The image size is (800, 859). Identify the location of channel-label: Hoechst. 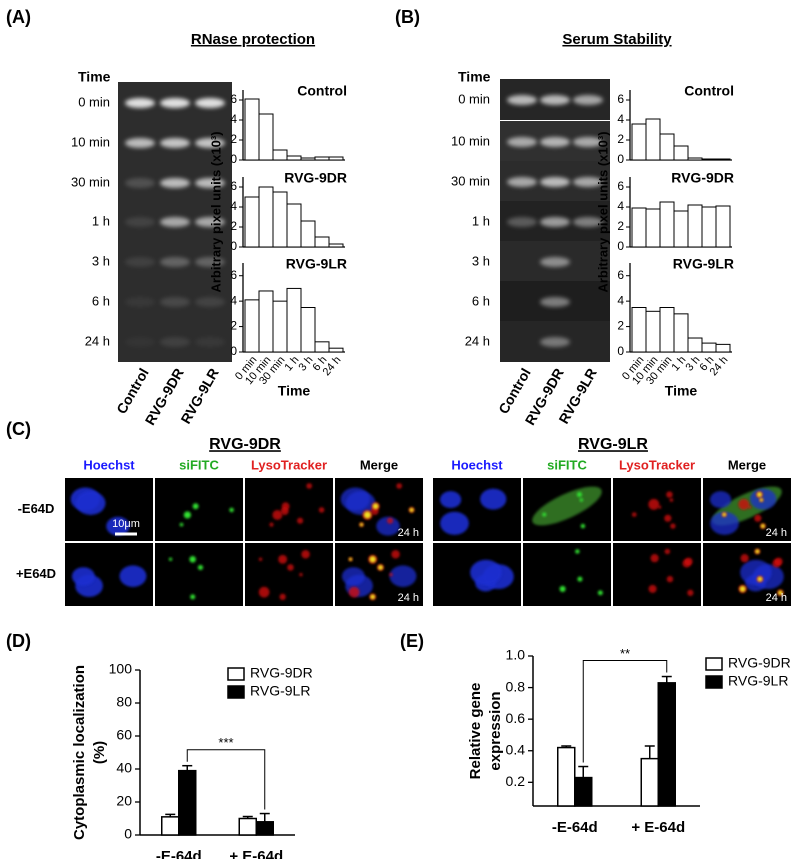
(109, 464).